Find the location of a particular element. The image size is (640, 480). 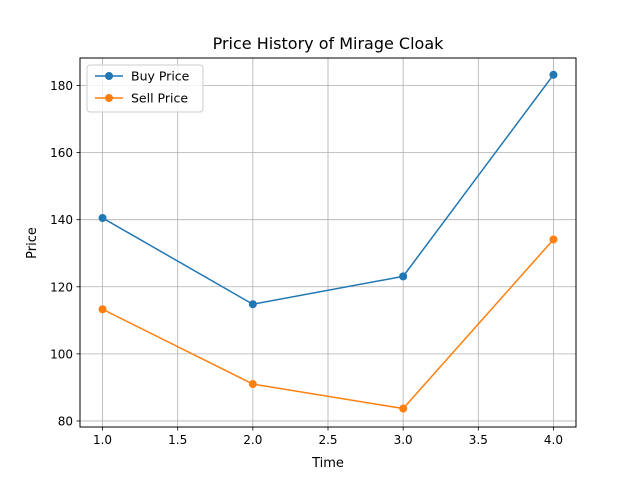

y-axis-ticks: 80 100 120 140 160 180 is located at coordinates (65, 253).